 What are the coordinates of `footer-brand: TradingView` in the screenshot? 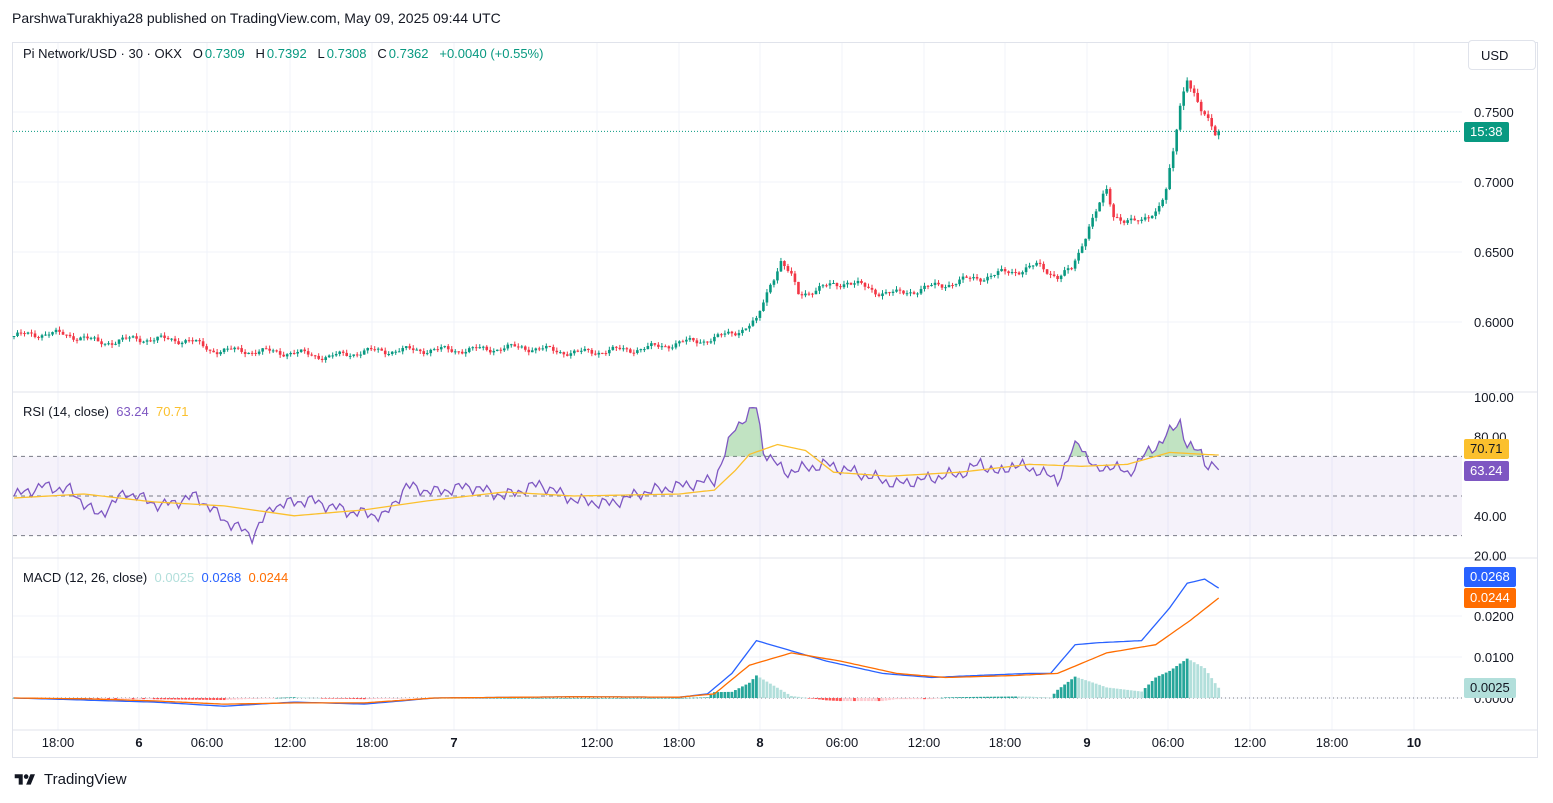 It's located at (69, 779).